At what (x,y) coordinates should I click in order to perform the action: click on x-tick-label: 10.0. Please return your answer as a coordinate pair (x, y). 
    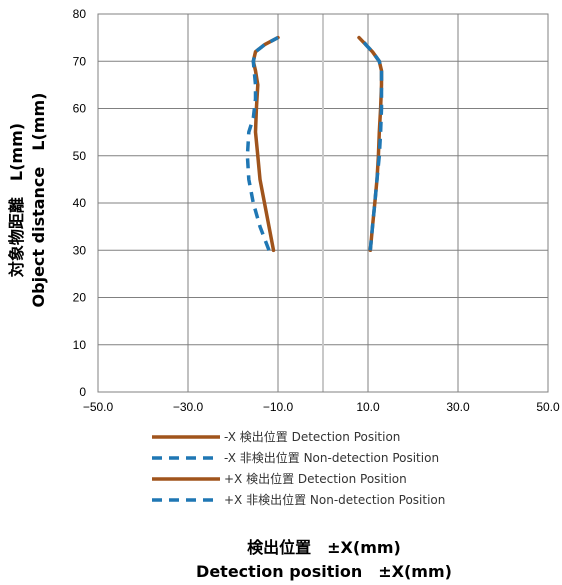
    Looking at the image, I should click on (368, 407).